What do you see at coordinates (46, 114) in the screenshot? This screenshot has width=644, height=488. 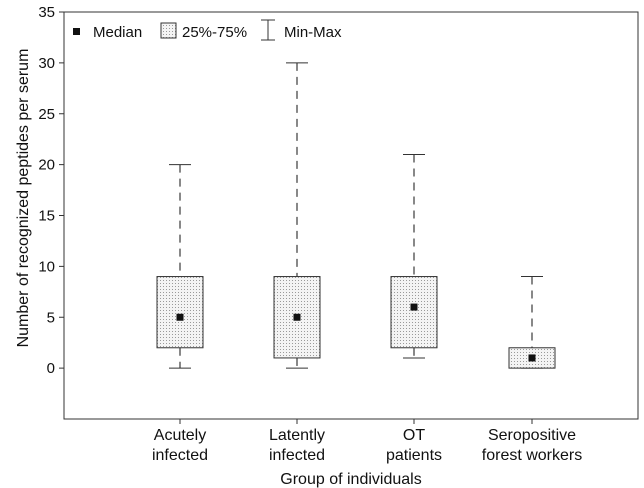 I see `y-tick-label: 25` at bounding box center [46, 114].